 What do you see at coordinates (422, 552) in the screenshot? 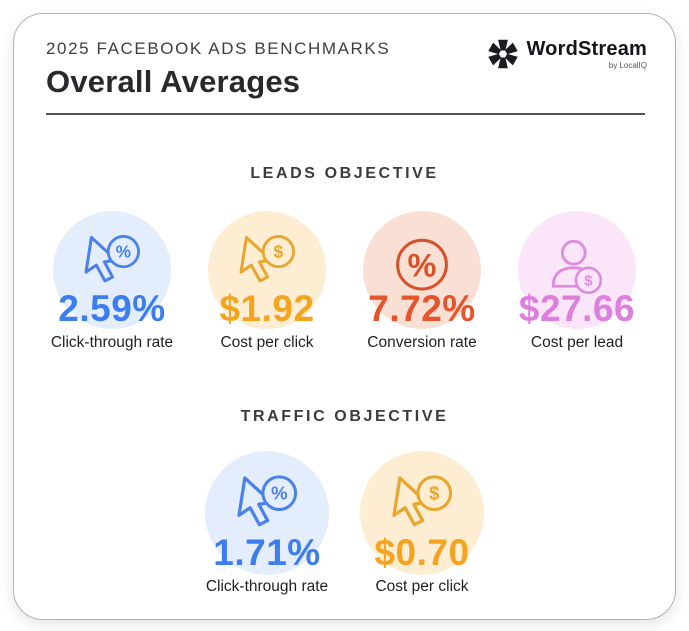
I see `stat-value: $0.70` at bounding box center [422, 552].